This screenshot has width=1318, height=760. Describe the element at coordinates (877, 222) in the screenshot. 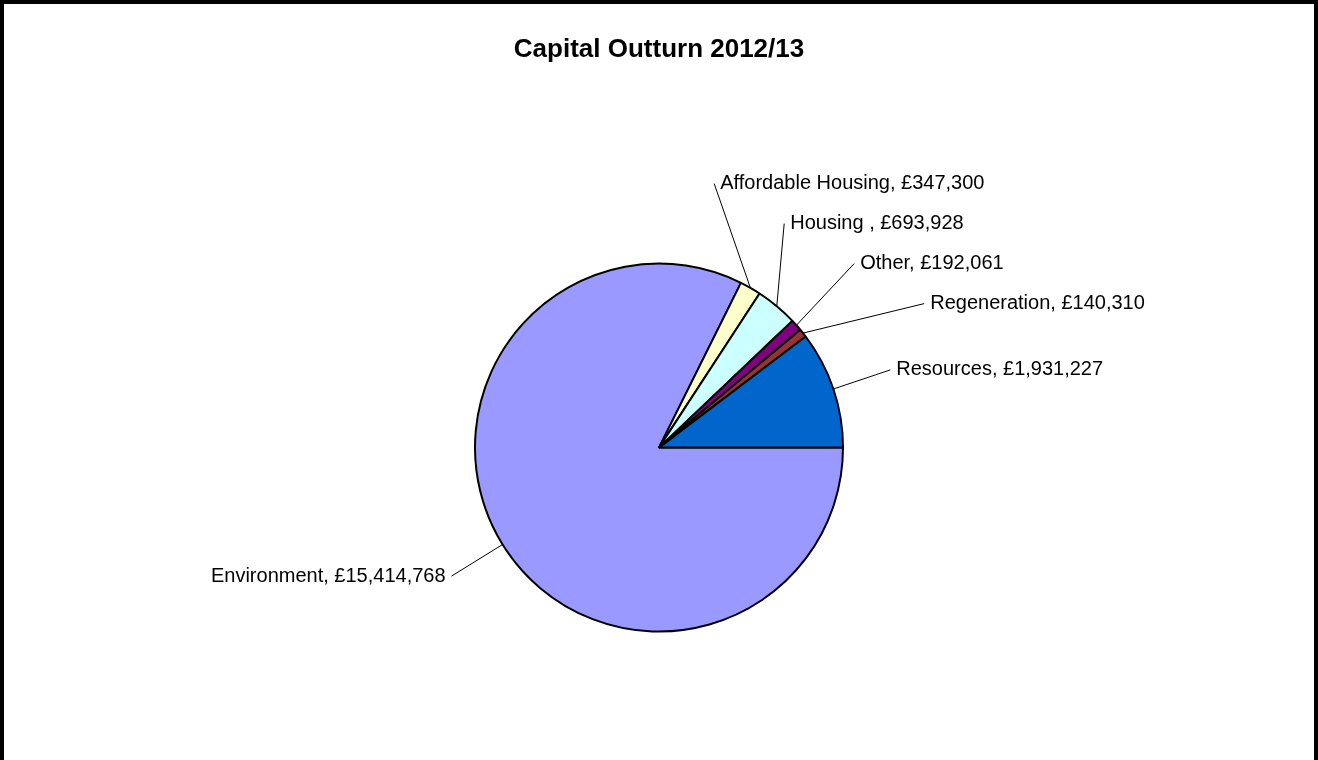

I see `slice-label: Housing , £693,928` at that location.